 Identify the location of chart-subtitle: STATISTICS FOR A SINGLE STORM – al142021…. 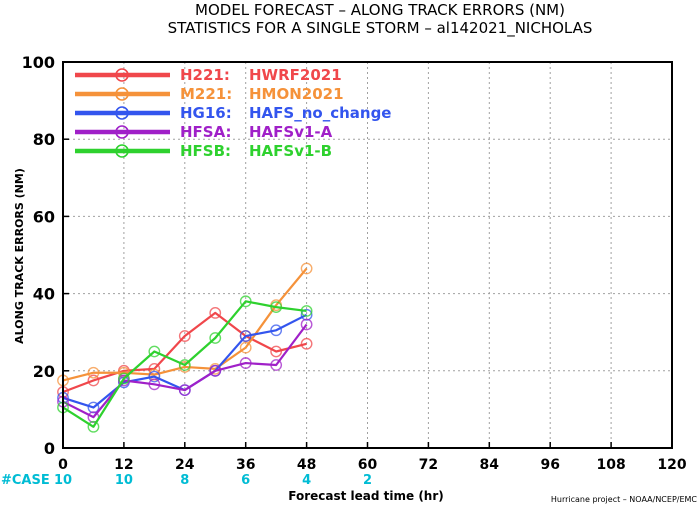
(380, 28).